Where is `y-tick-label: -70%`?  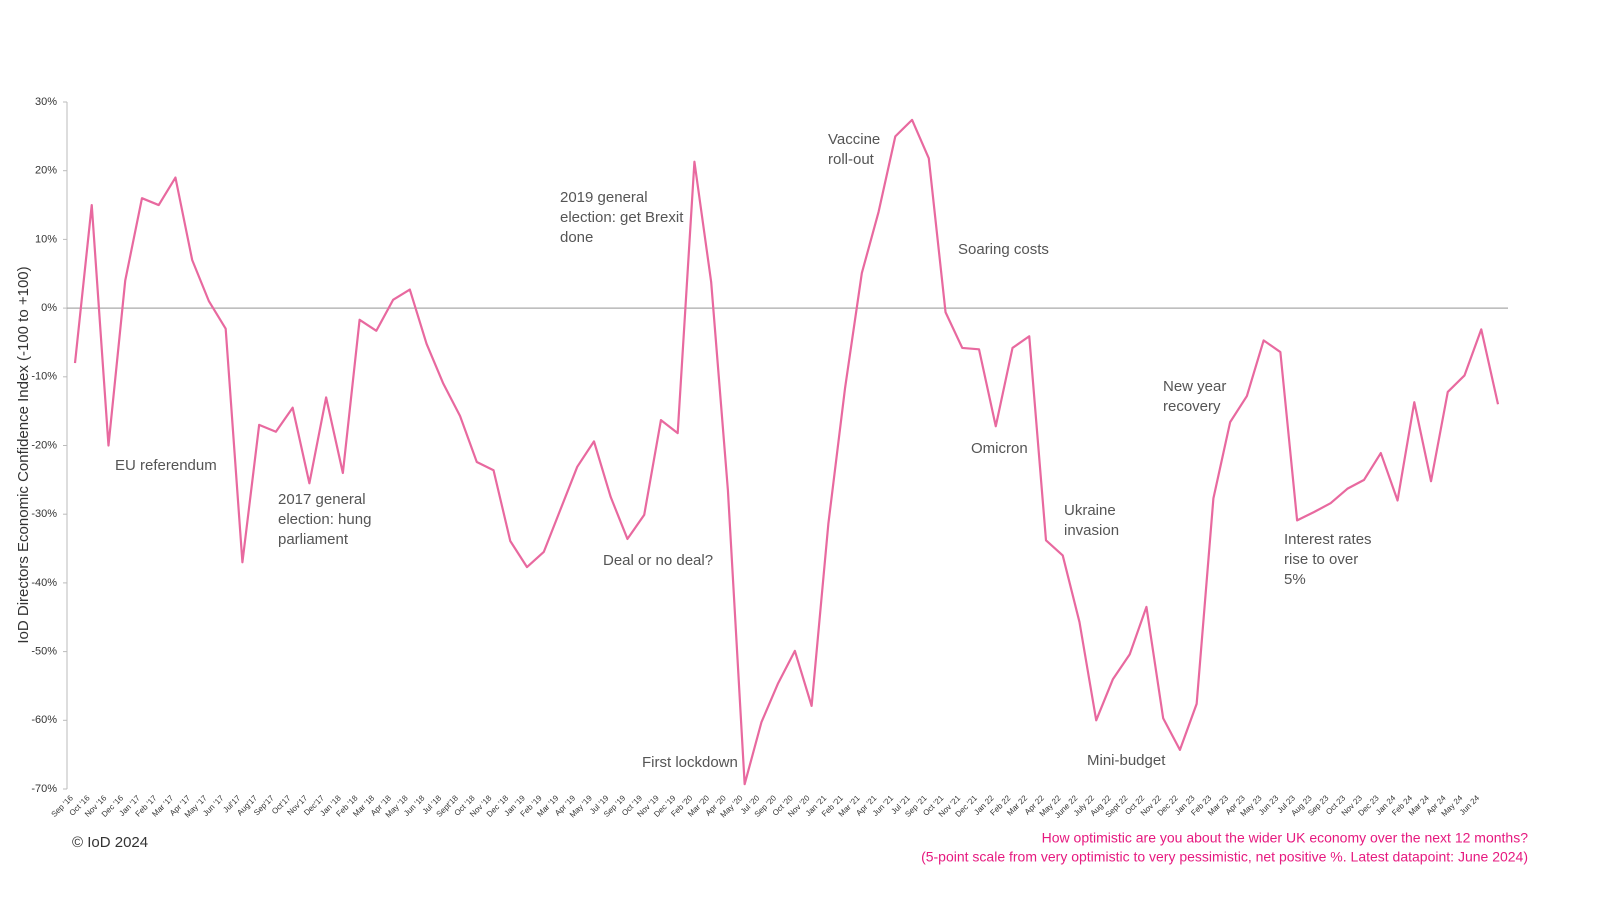 y-tick-label: -70% is located at coordinates (44, 789).